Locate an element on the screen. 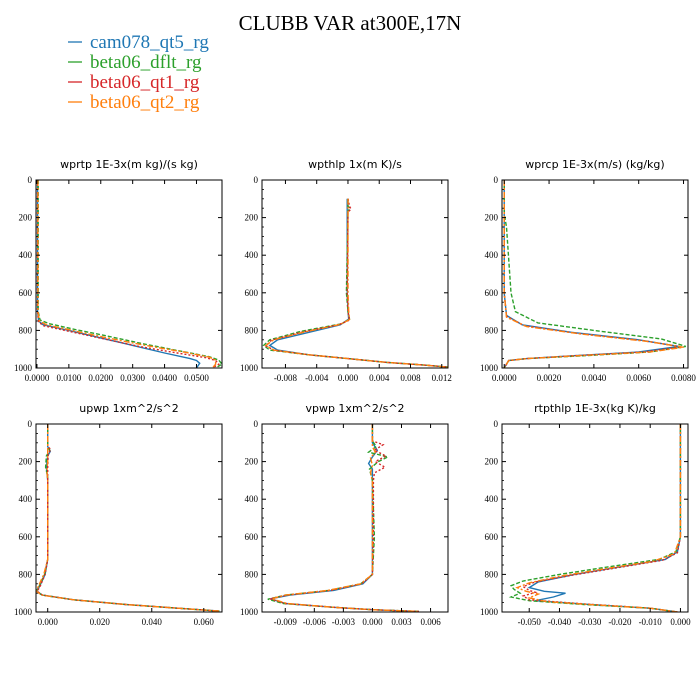  panel-title: upwp 1xm^2/s^2 is located at coordinates (129, 408).